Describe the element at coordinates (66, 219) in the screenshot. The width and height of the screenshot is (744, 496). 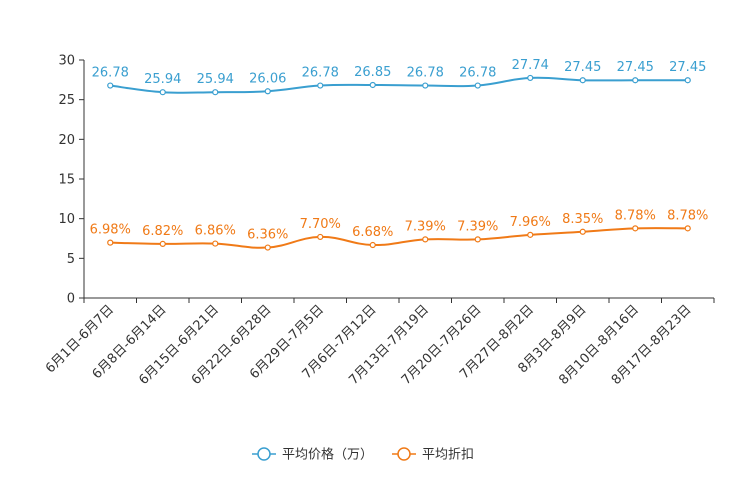
I see `y-tick-label: 10` at that location.